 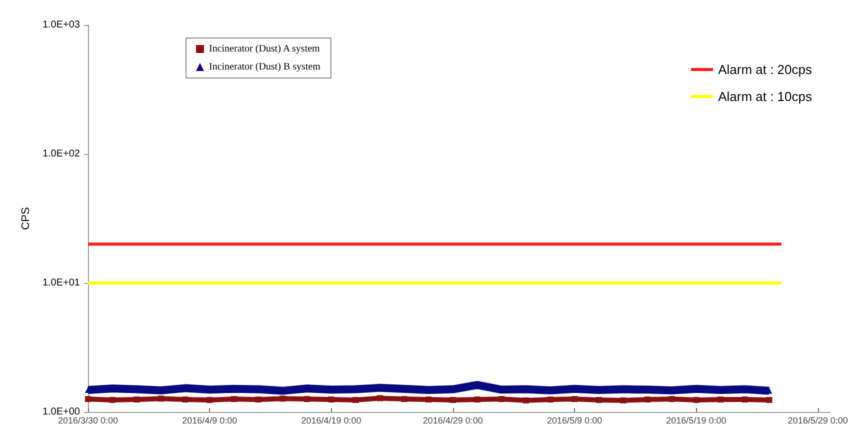 What do you see at coordinates (696, 421) in the screenshot?
I see `x-tick-label: 2016/5/19 0:00` at bounding box center [696, 421].